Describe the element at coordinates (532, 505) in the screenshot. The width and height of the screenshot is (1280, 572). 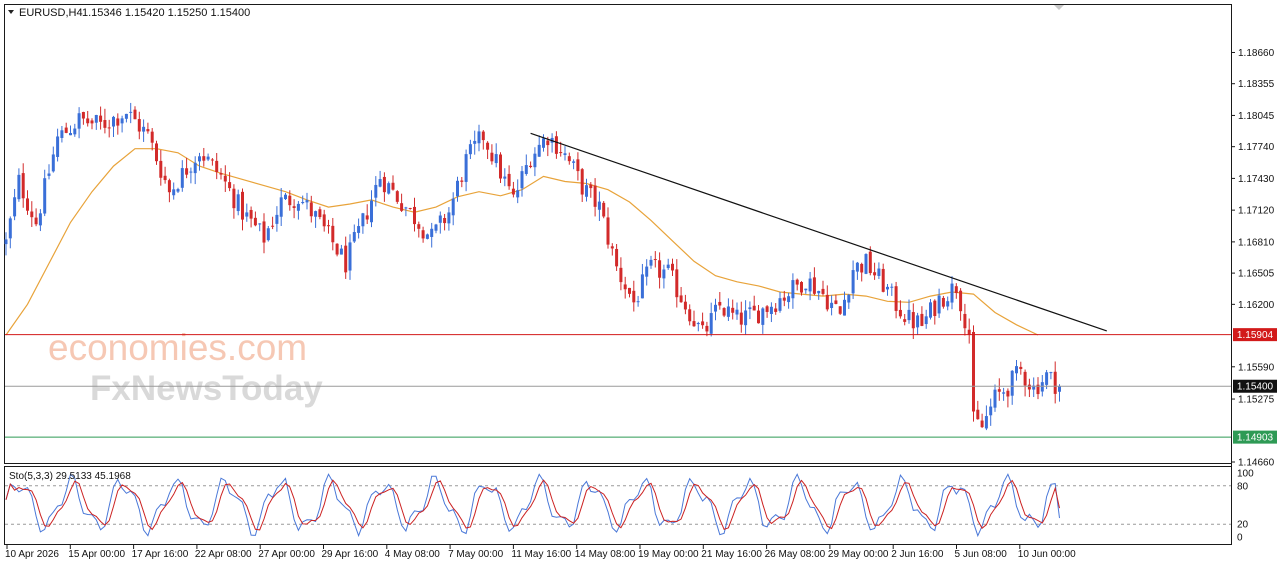
I see `stoch-signal-line` at that location.